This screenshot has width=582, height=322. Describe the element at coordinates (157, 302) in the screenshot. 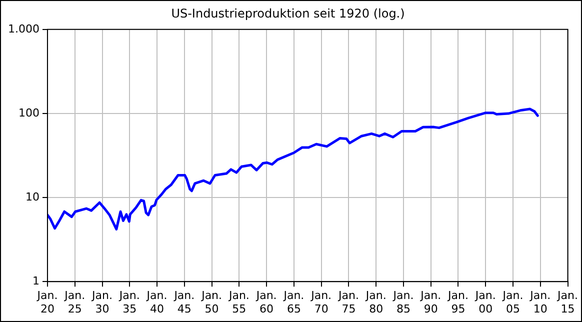

I see `x-tick-label: Jan. 40` at that location.